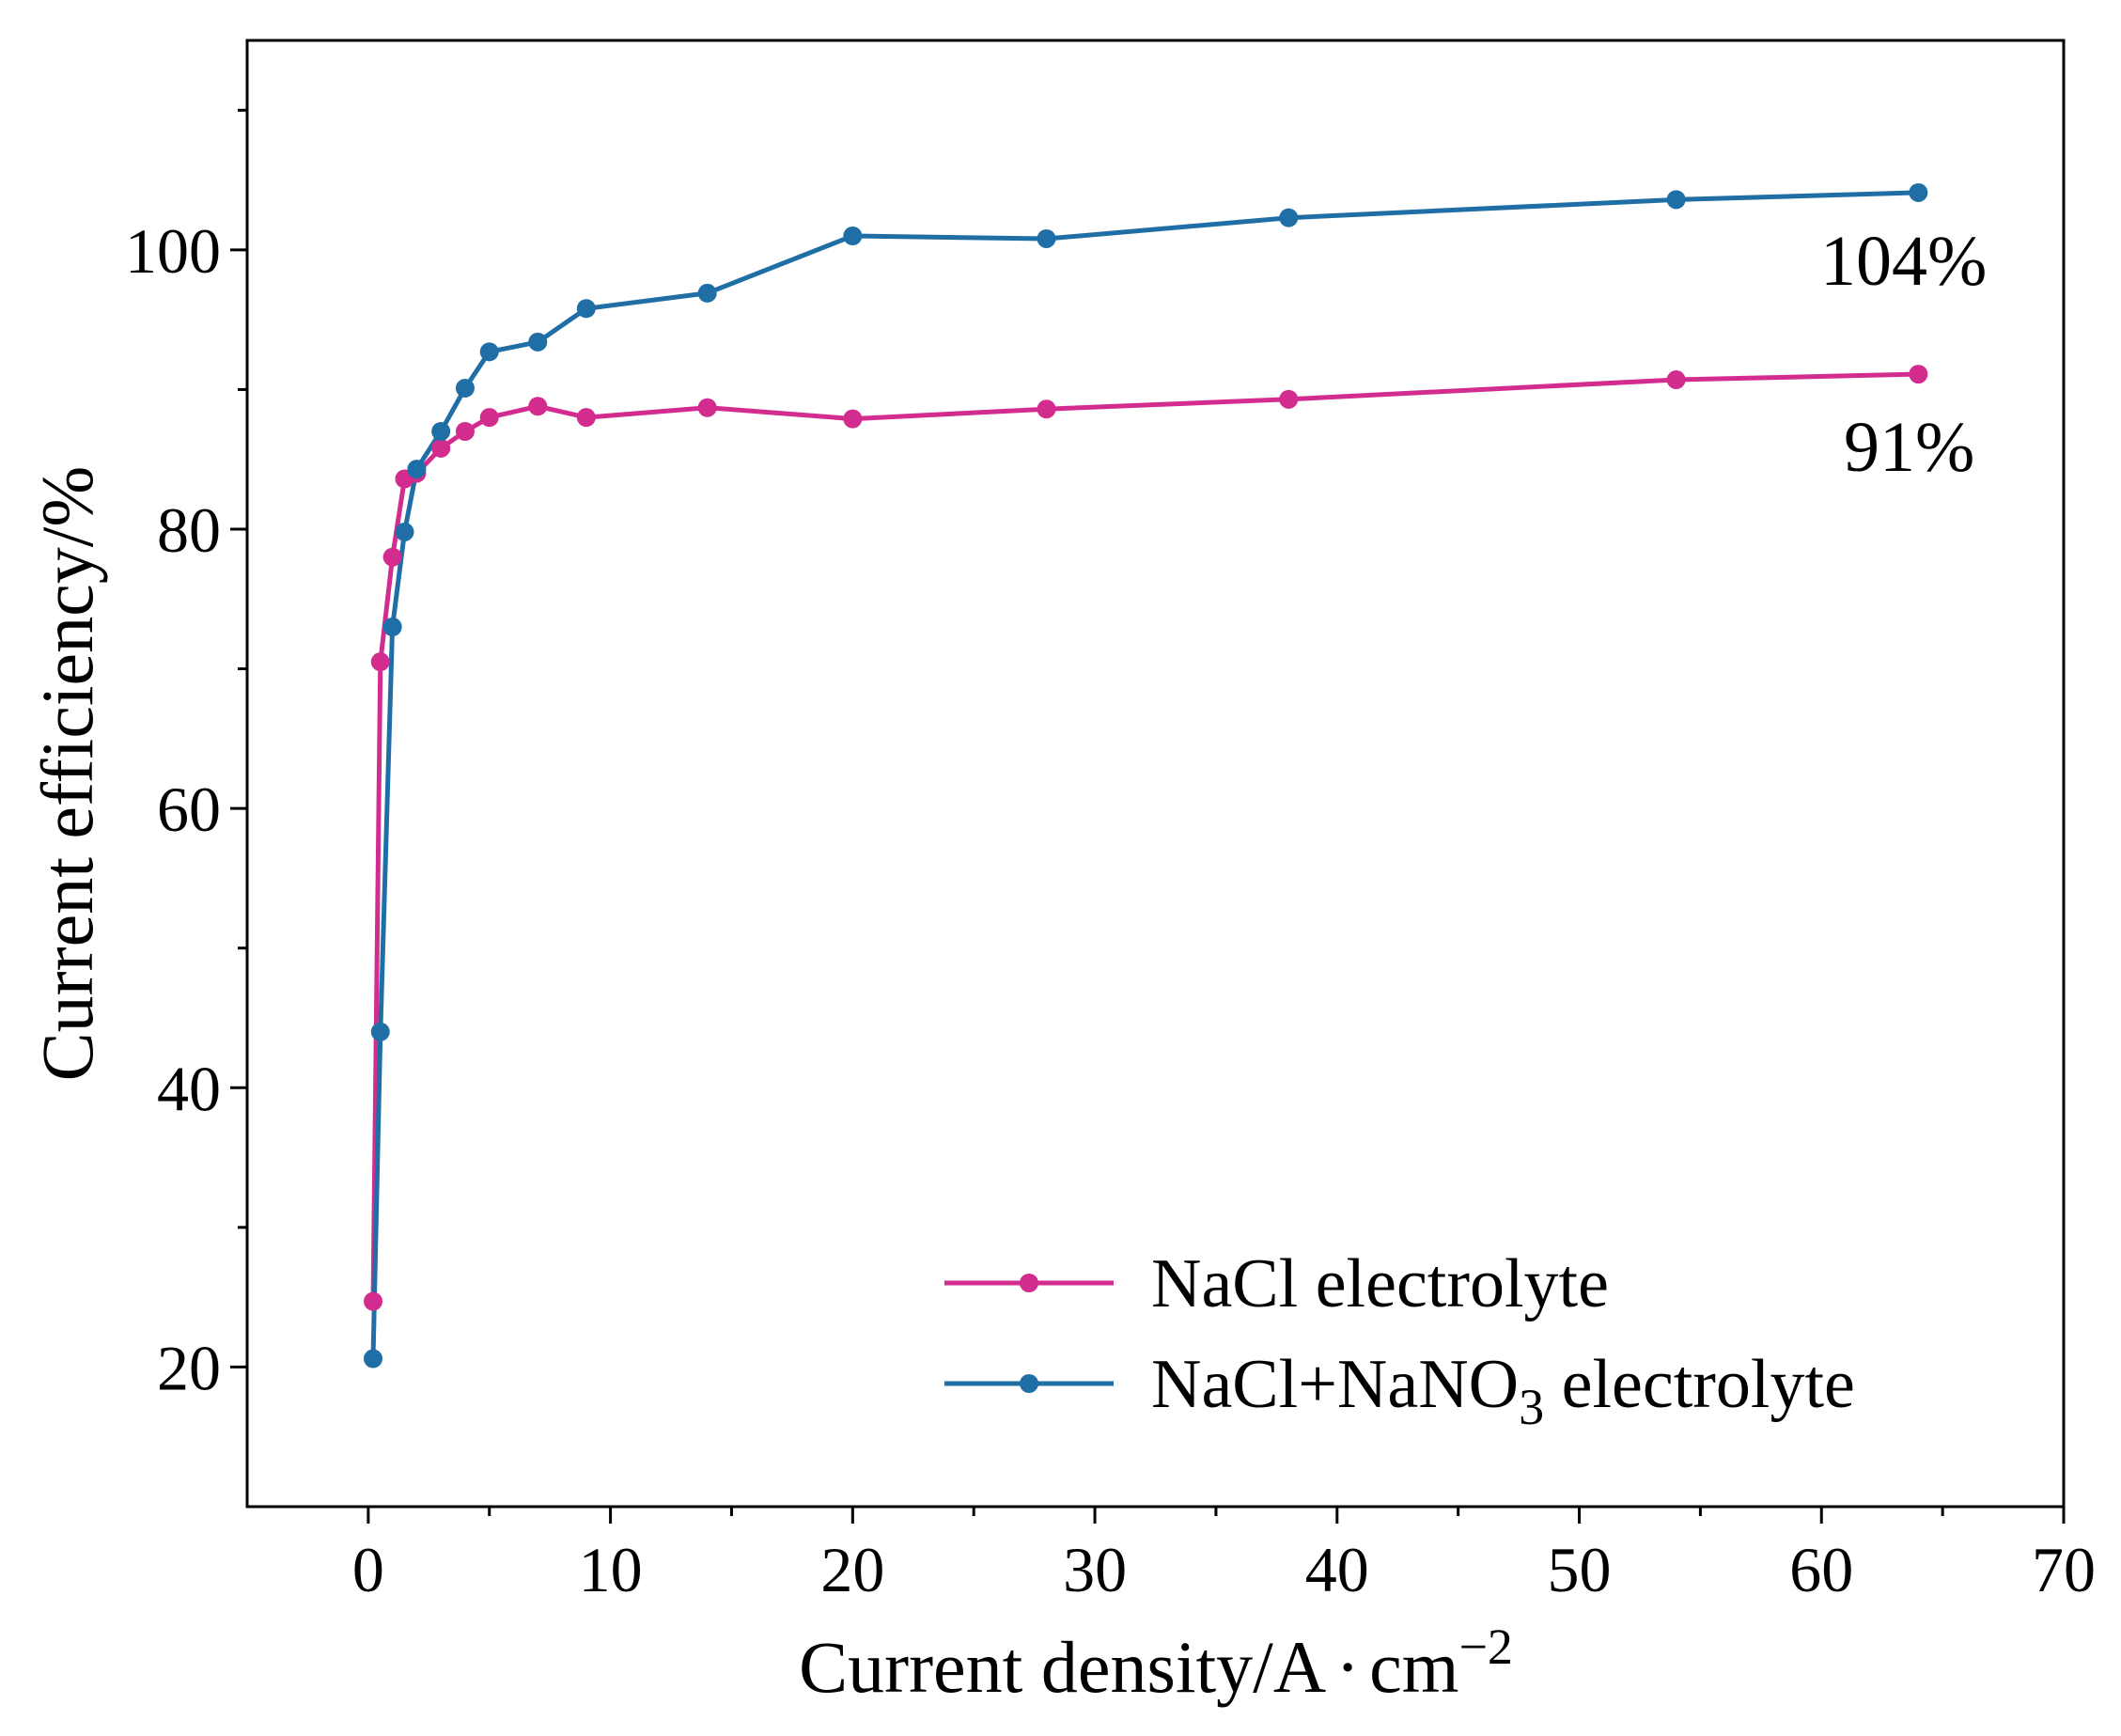 Image resolution: width=2121 pixels, height=1736 pixels. Describe the element at coordinates (852, 1569) in the screenshot. I see `x-tick-label-20: 20` at that location.